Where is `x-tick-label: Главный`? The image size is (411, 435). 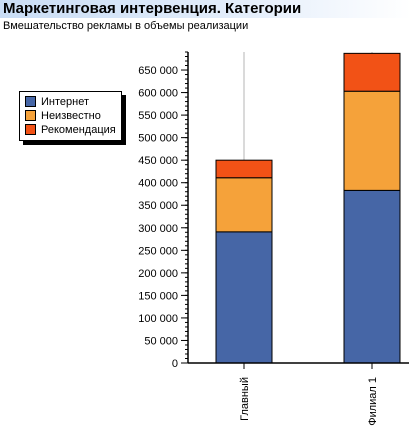 x-tick-label: Главный is located at coordinates (245, 399).